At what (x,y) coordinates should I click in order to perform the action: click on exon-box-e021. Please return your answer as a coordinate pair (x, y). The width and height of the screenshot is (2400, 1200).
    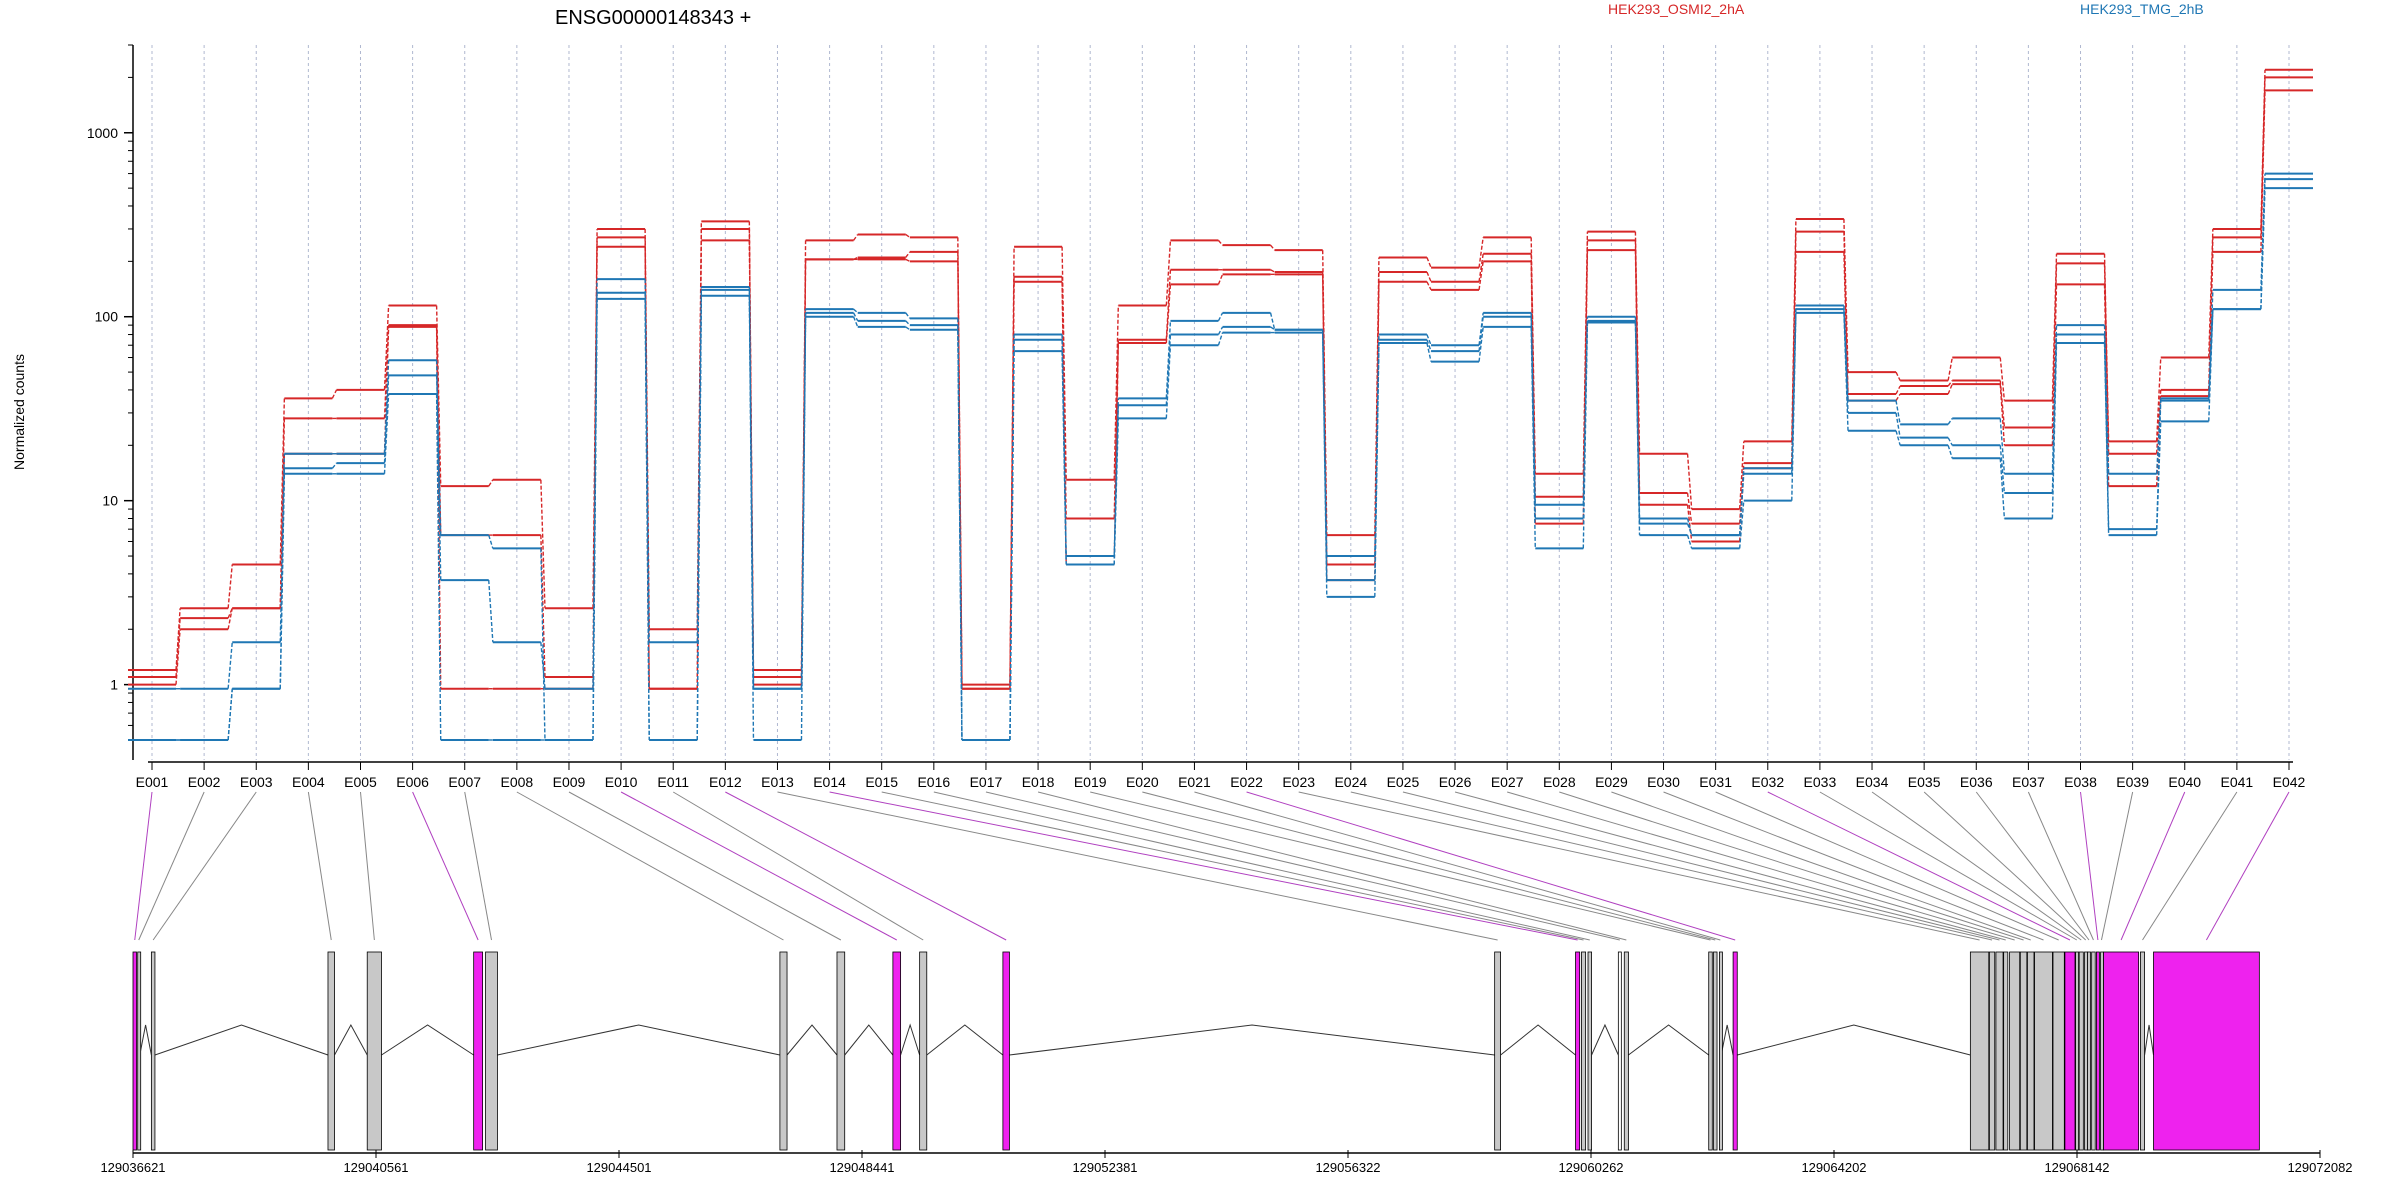
    Looking at the image, I should click on (1721, 1051).